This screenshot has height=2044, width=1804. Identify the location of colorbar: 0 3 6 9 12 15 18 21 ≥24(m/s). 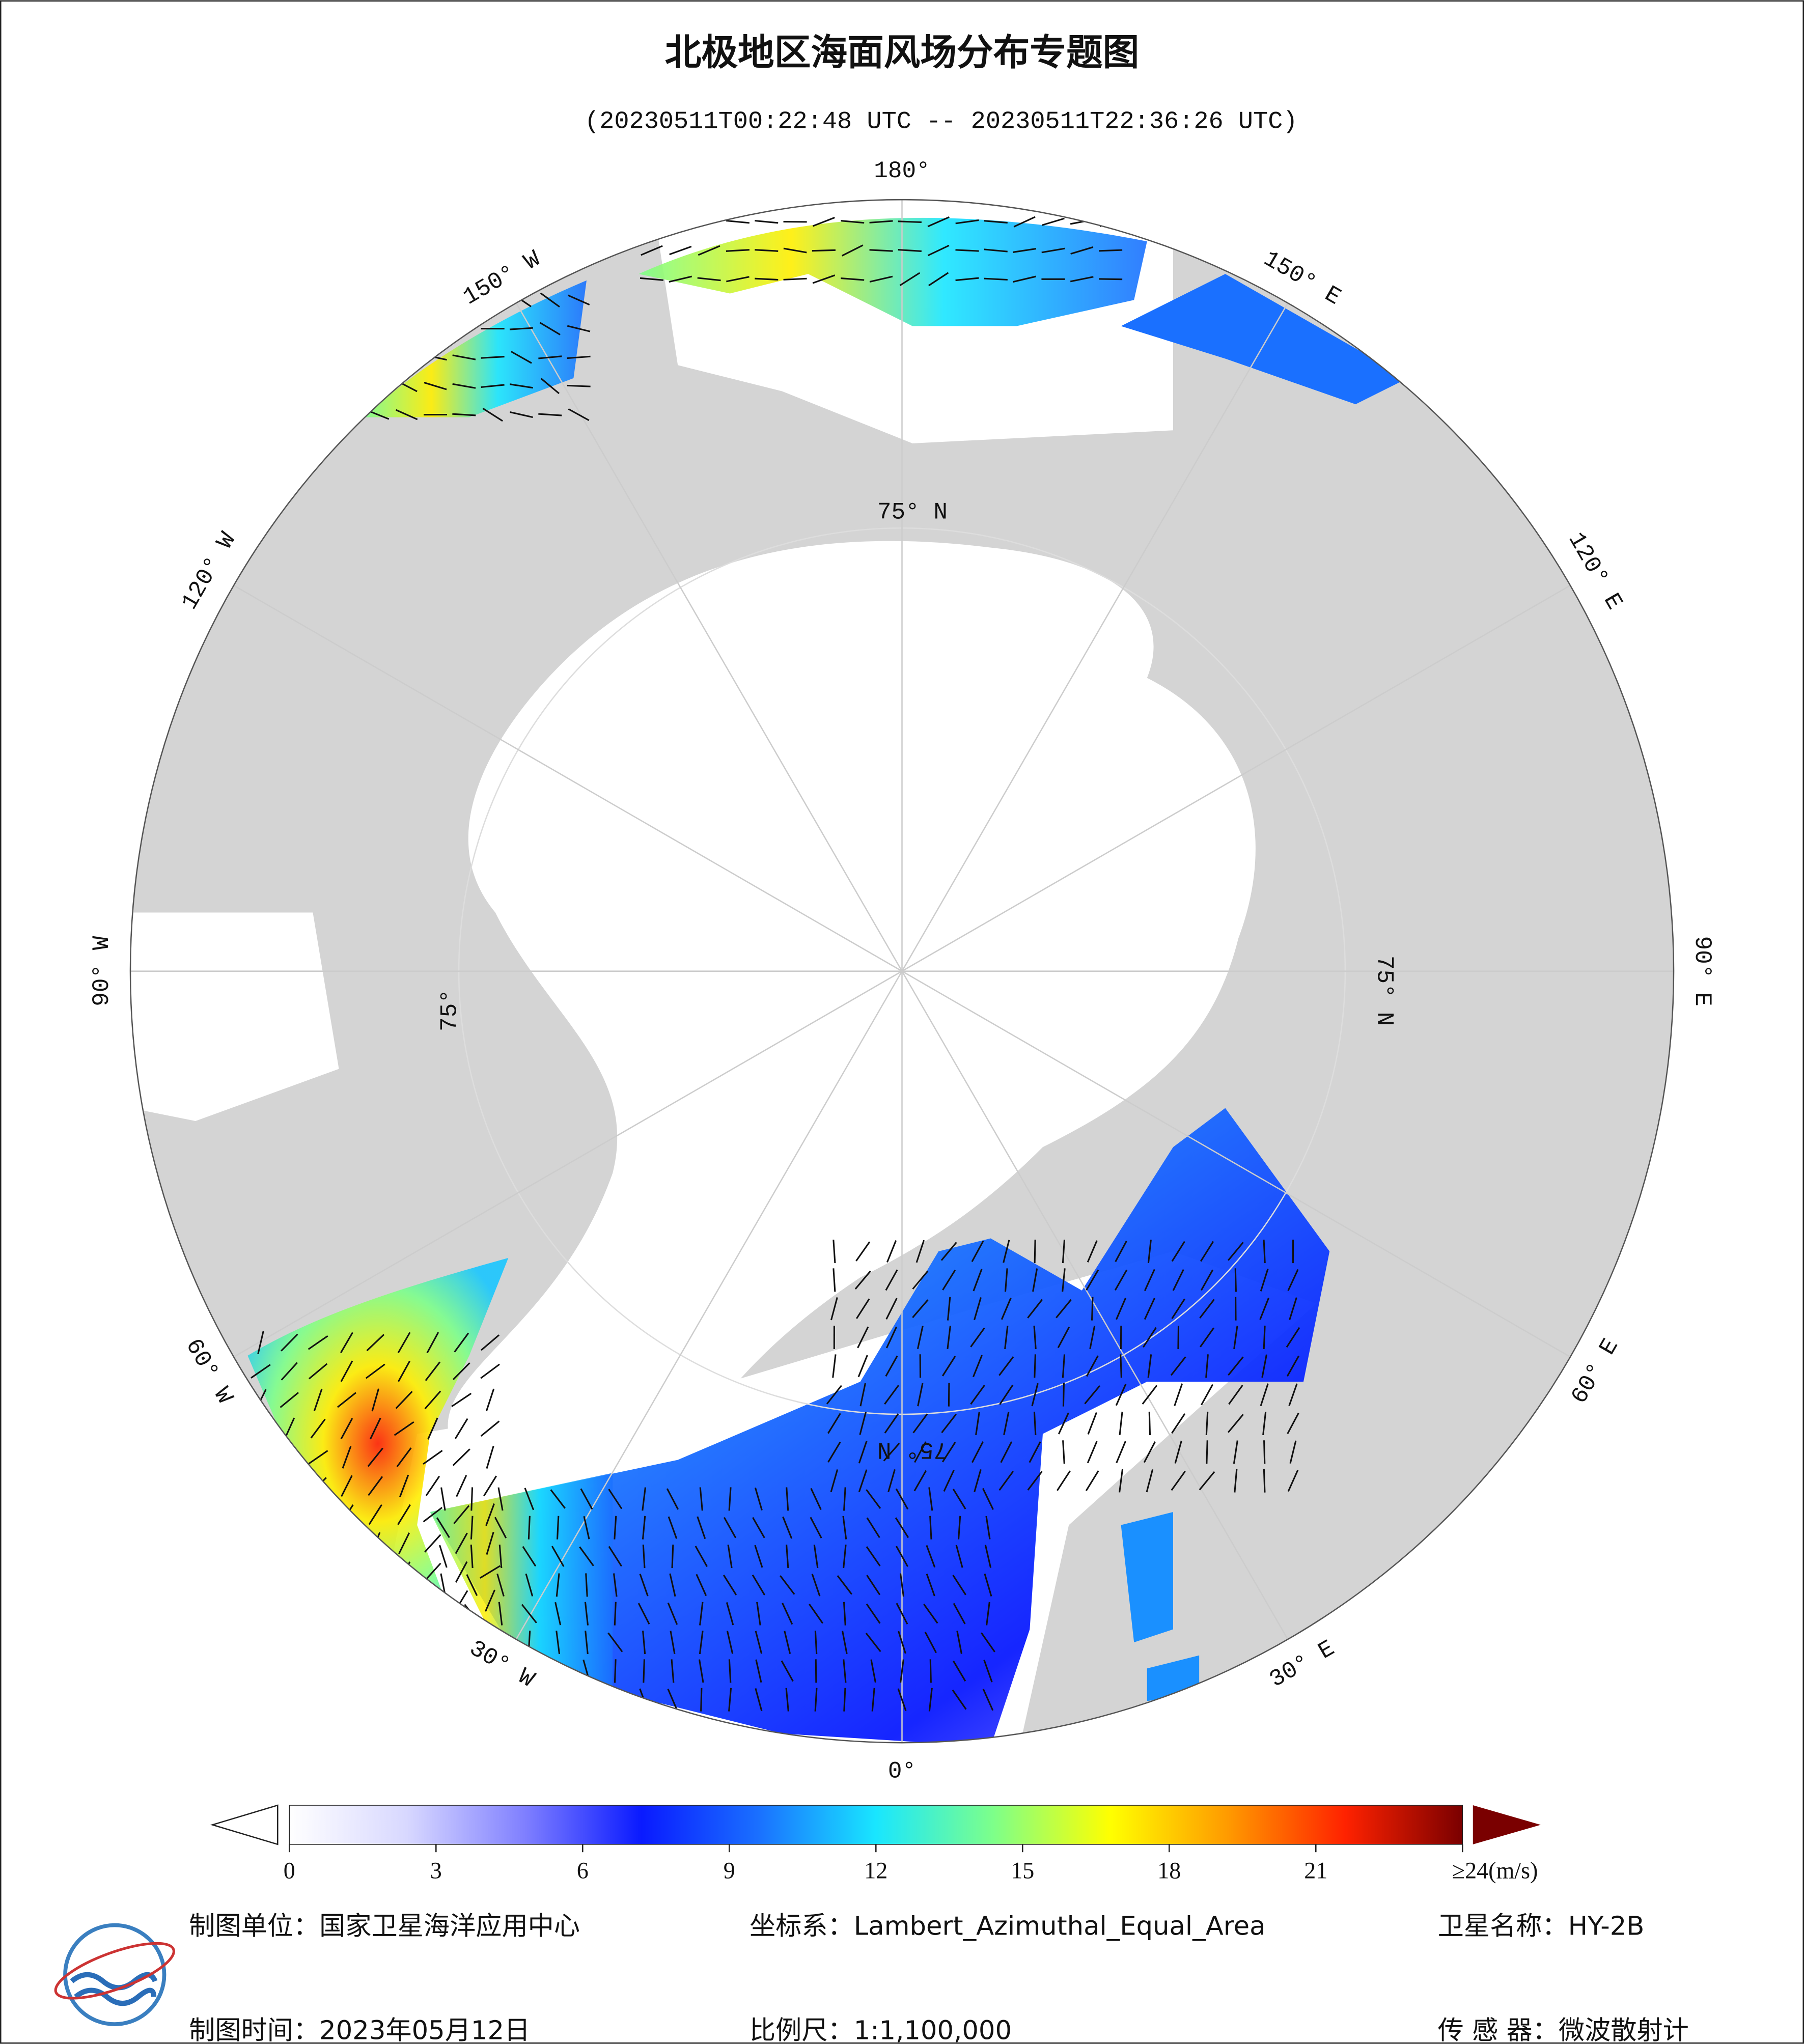
(875, 1844).